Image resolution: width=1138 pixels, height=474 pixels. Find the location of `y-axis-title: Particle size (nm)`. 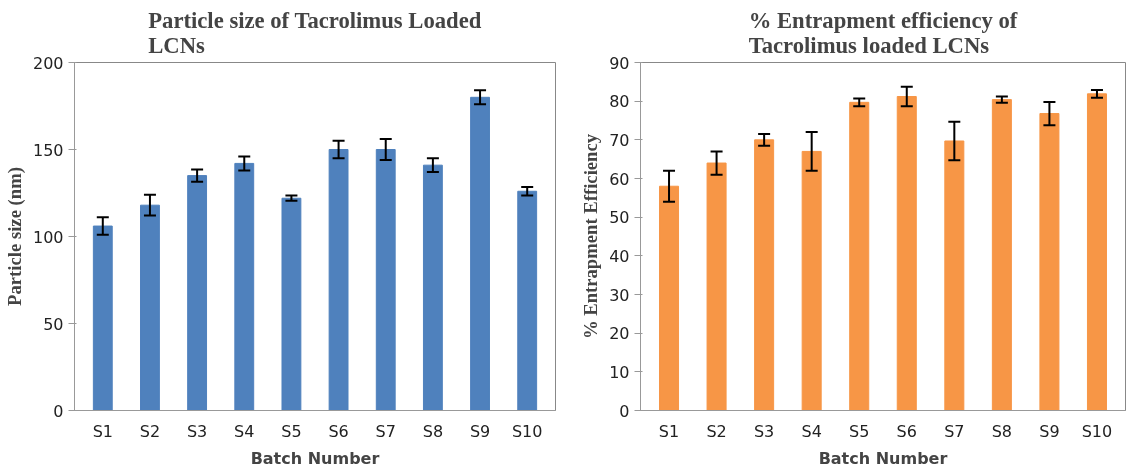

y-axis-title: Particle size (nm) is located at coordinates (14, 236).